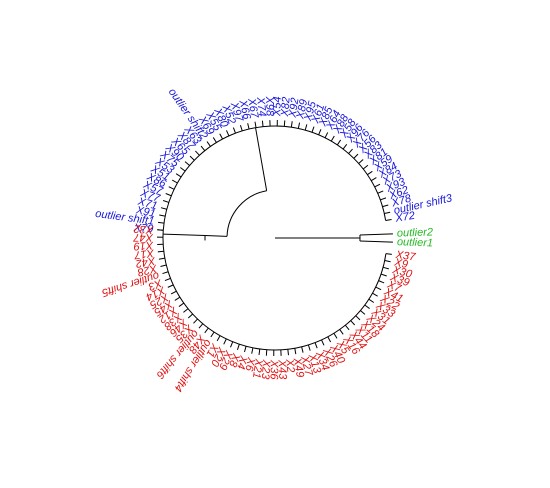 The height and width of the screenshot is (488, 550). Describe the element at coordinates (249, 363) in the screenshot. I see `leaf-label: X6` at that location.